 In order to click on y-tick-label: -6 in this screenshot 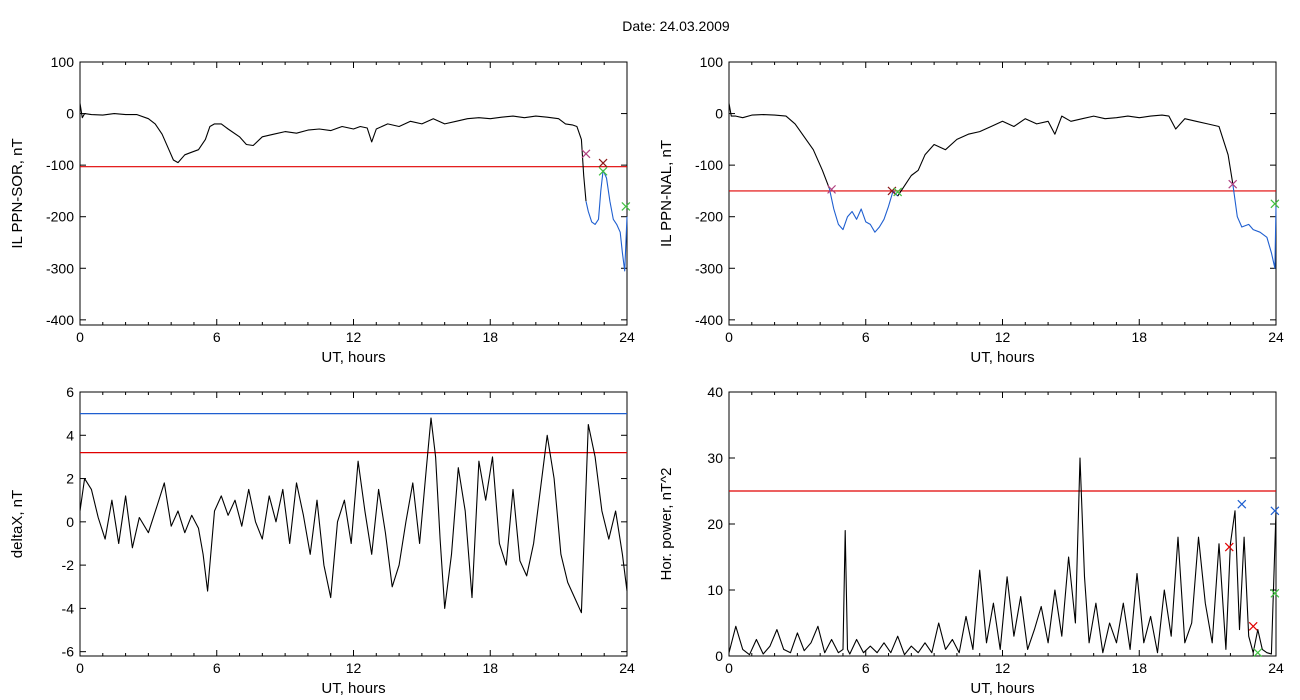, I will do `click(68, 652)`.